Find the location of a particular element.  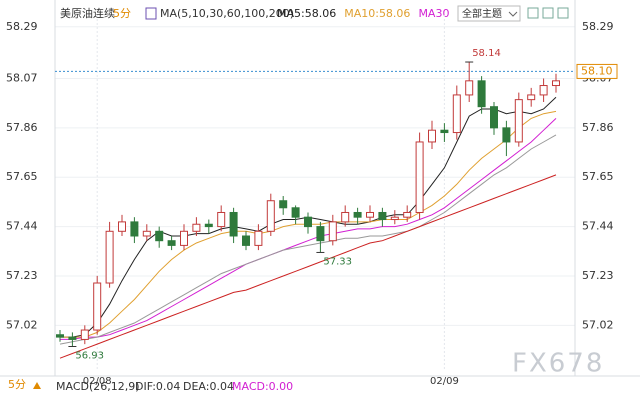

last-price-label: 58.10 is located at coordinates (597, 70).